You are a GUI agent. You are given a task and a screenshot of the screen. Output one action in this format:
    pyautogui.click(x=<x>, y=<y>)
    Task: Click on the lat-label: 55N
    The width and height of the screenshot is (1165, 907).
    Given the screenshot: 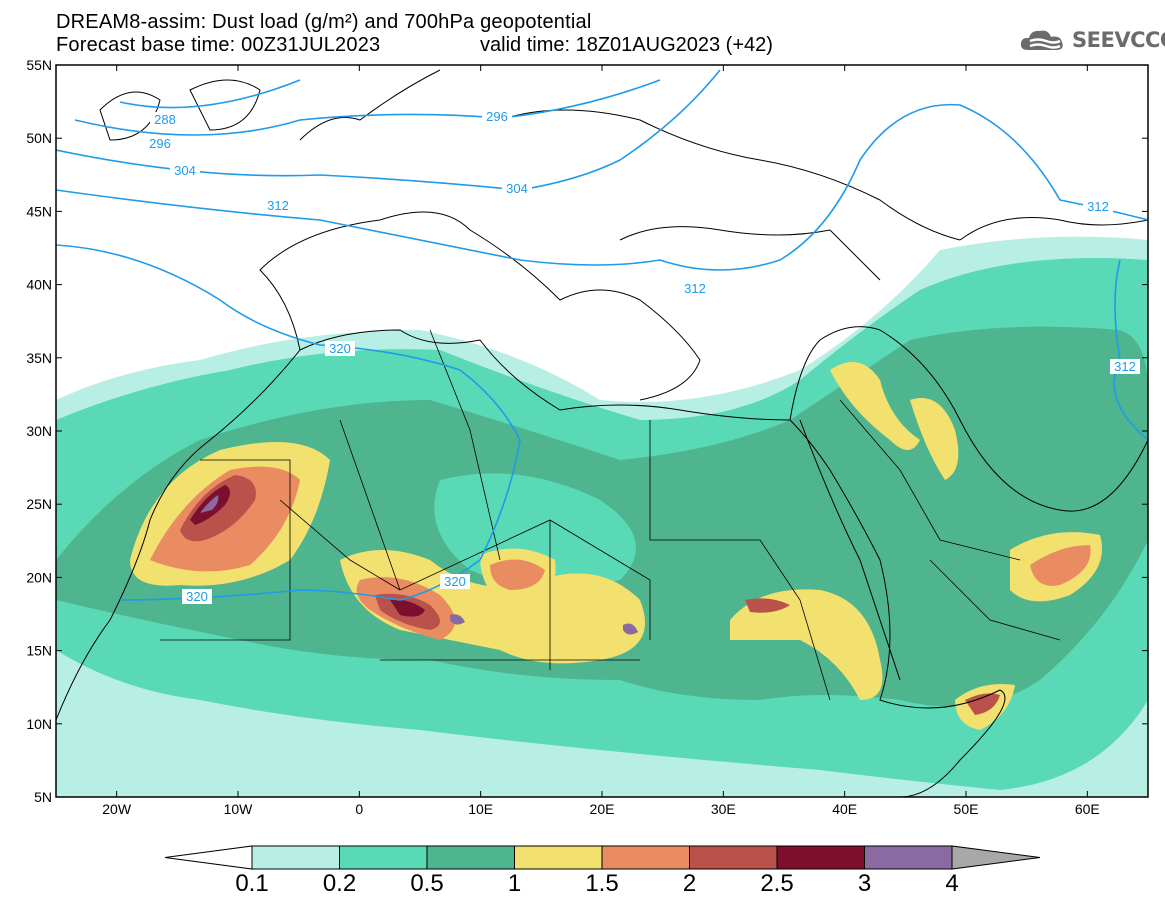 What is the action you would take?
    pyautogui.click(x=39, y=65)
    